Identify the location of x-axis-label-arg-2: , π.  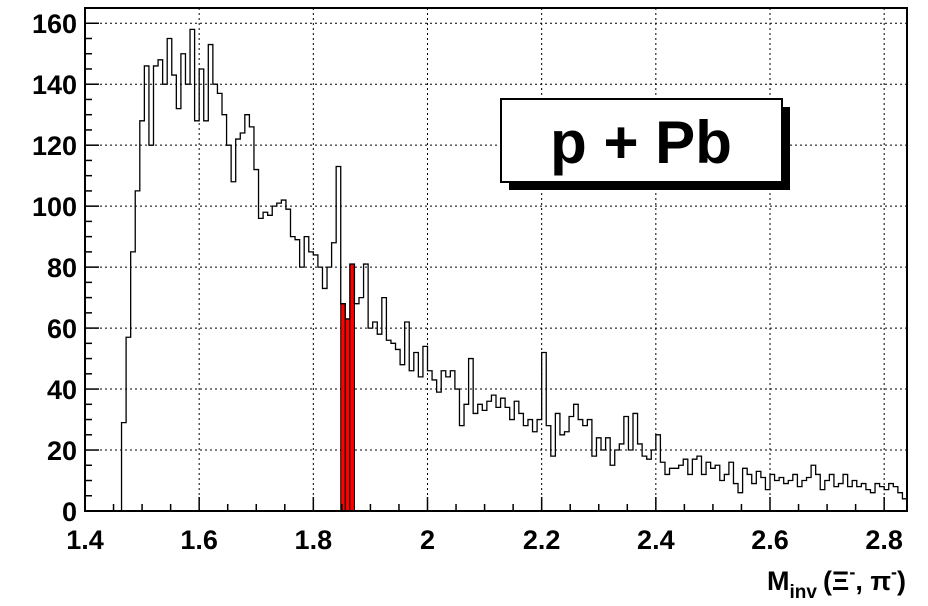
(873, 581).